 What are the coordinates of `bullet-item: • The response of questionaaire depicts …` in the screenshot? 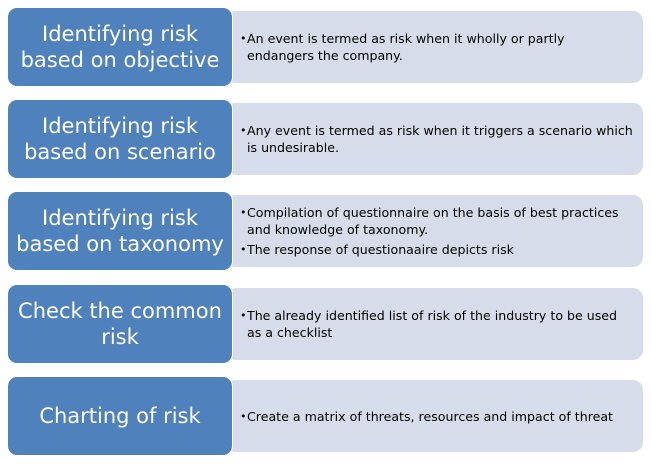 It's located at (436, 249).